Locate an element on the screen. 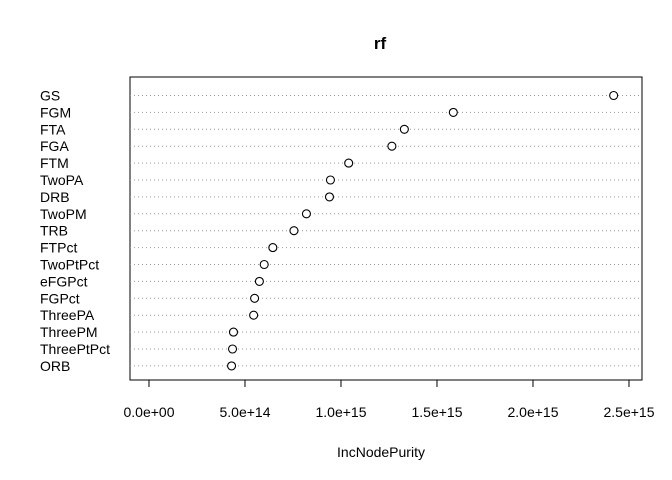 The image size is (672, 480). row-label: FGPct is located at coordinates (60, 298).